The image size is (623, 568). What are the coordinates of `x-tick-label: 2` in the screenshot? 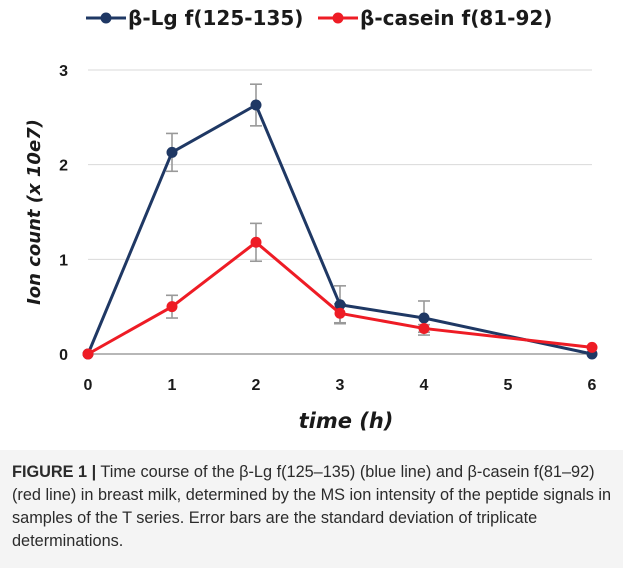 It's located at (256, 385).